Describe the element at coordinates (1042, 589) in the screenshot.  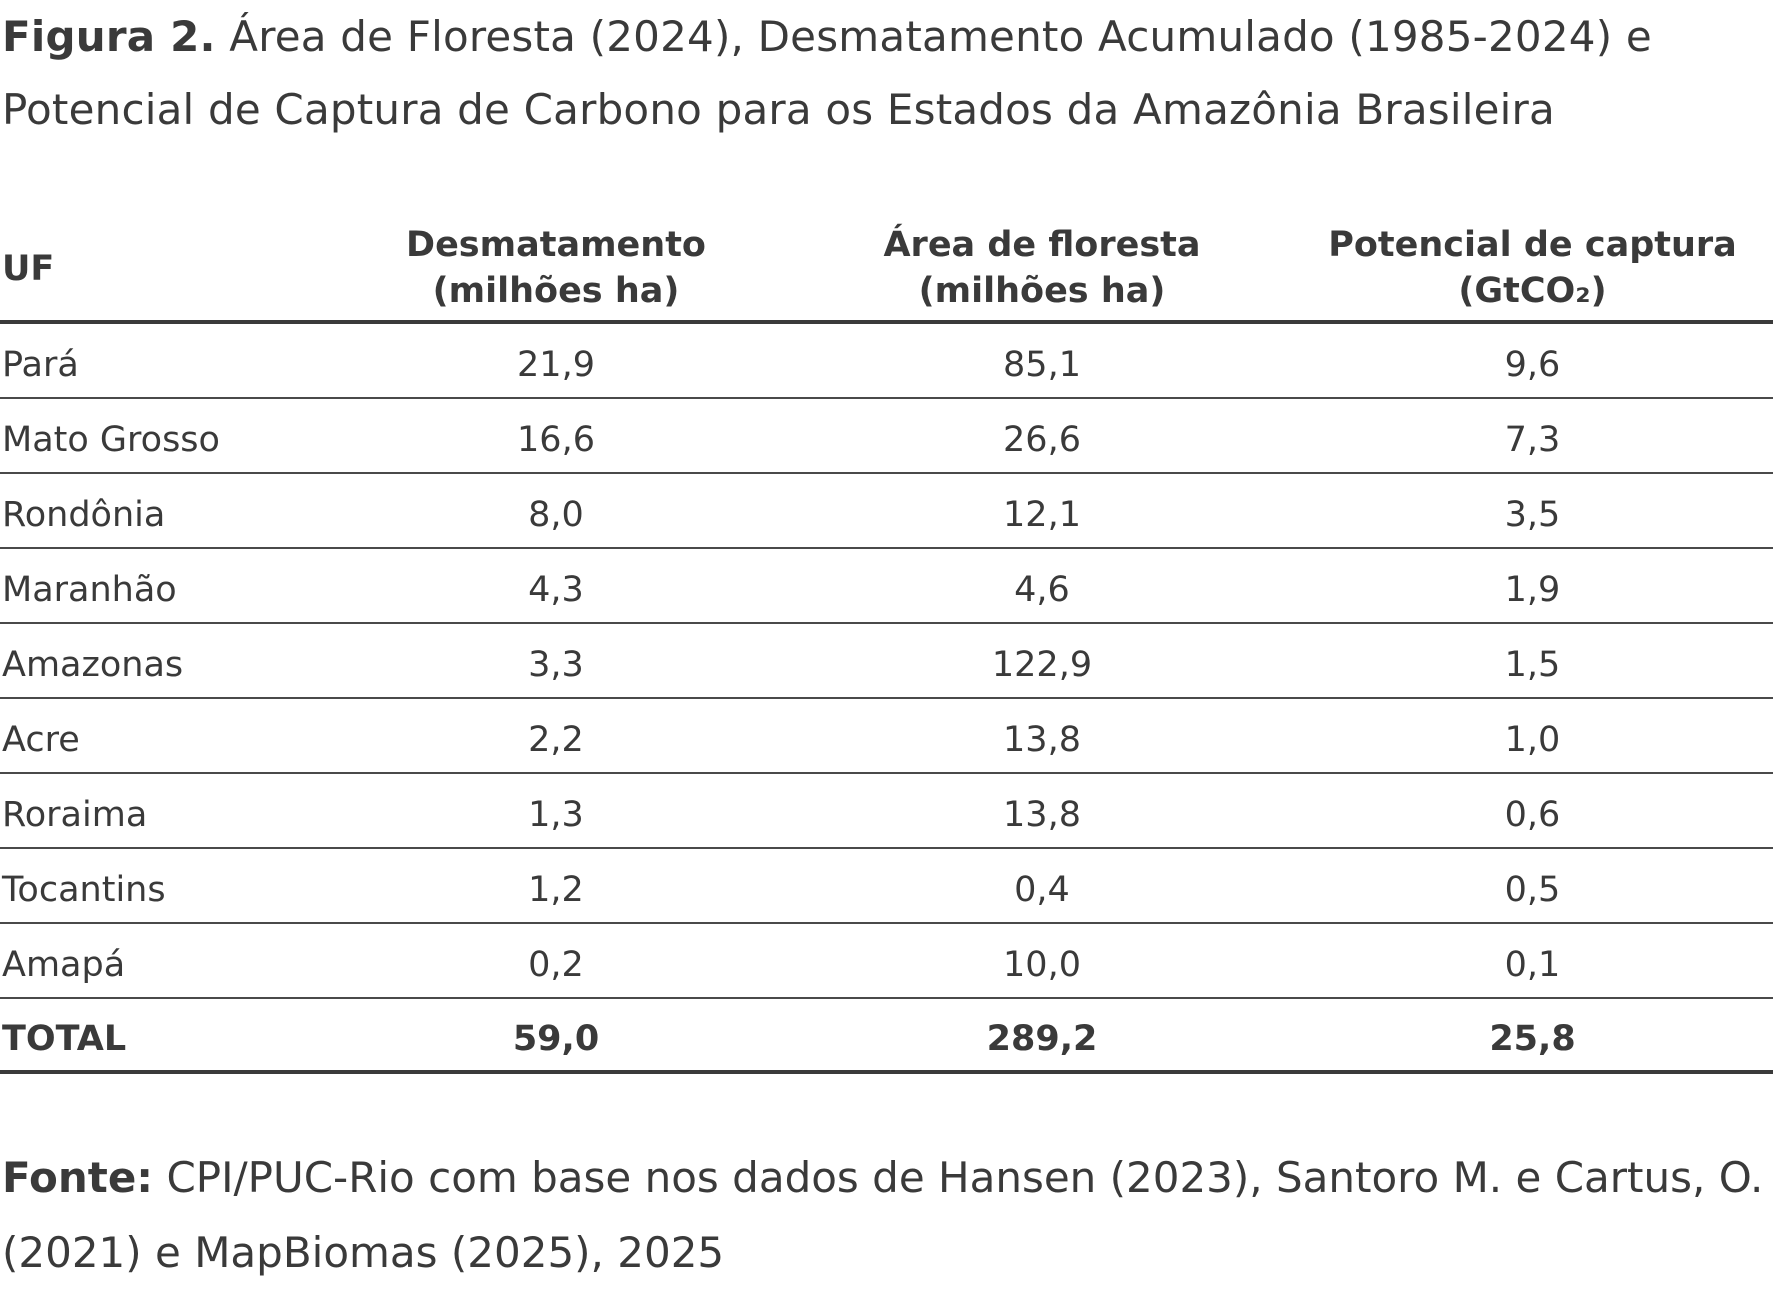
I see `cell-area-floresta: 4,6` at that location.